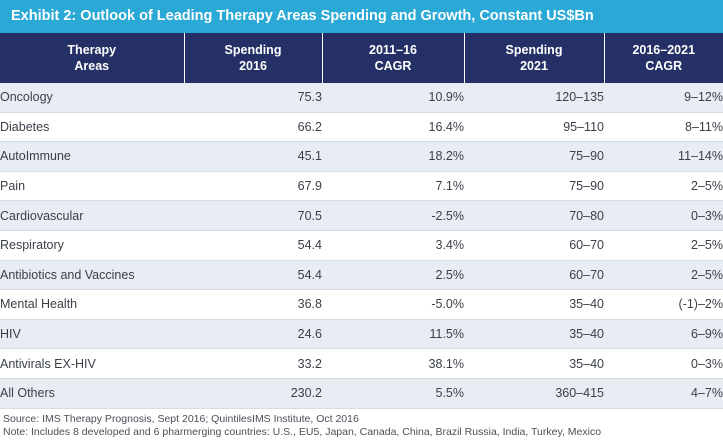  Describe the element at coordinates (253, 215) in the screenshot. I see `spending-2016-cell: 70.5` at that location.